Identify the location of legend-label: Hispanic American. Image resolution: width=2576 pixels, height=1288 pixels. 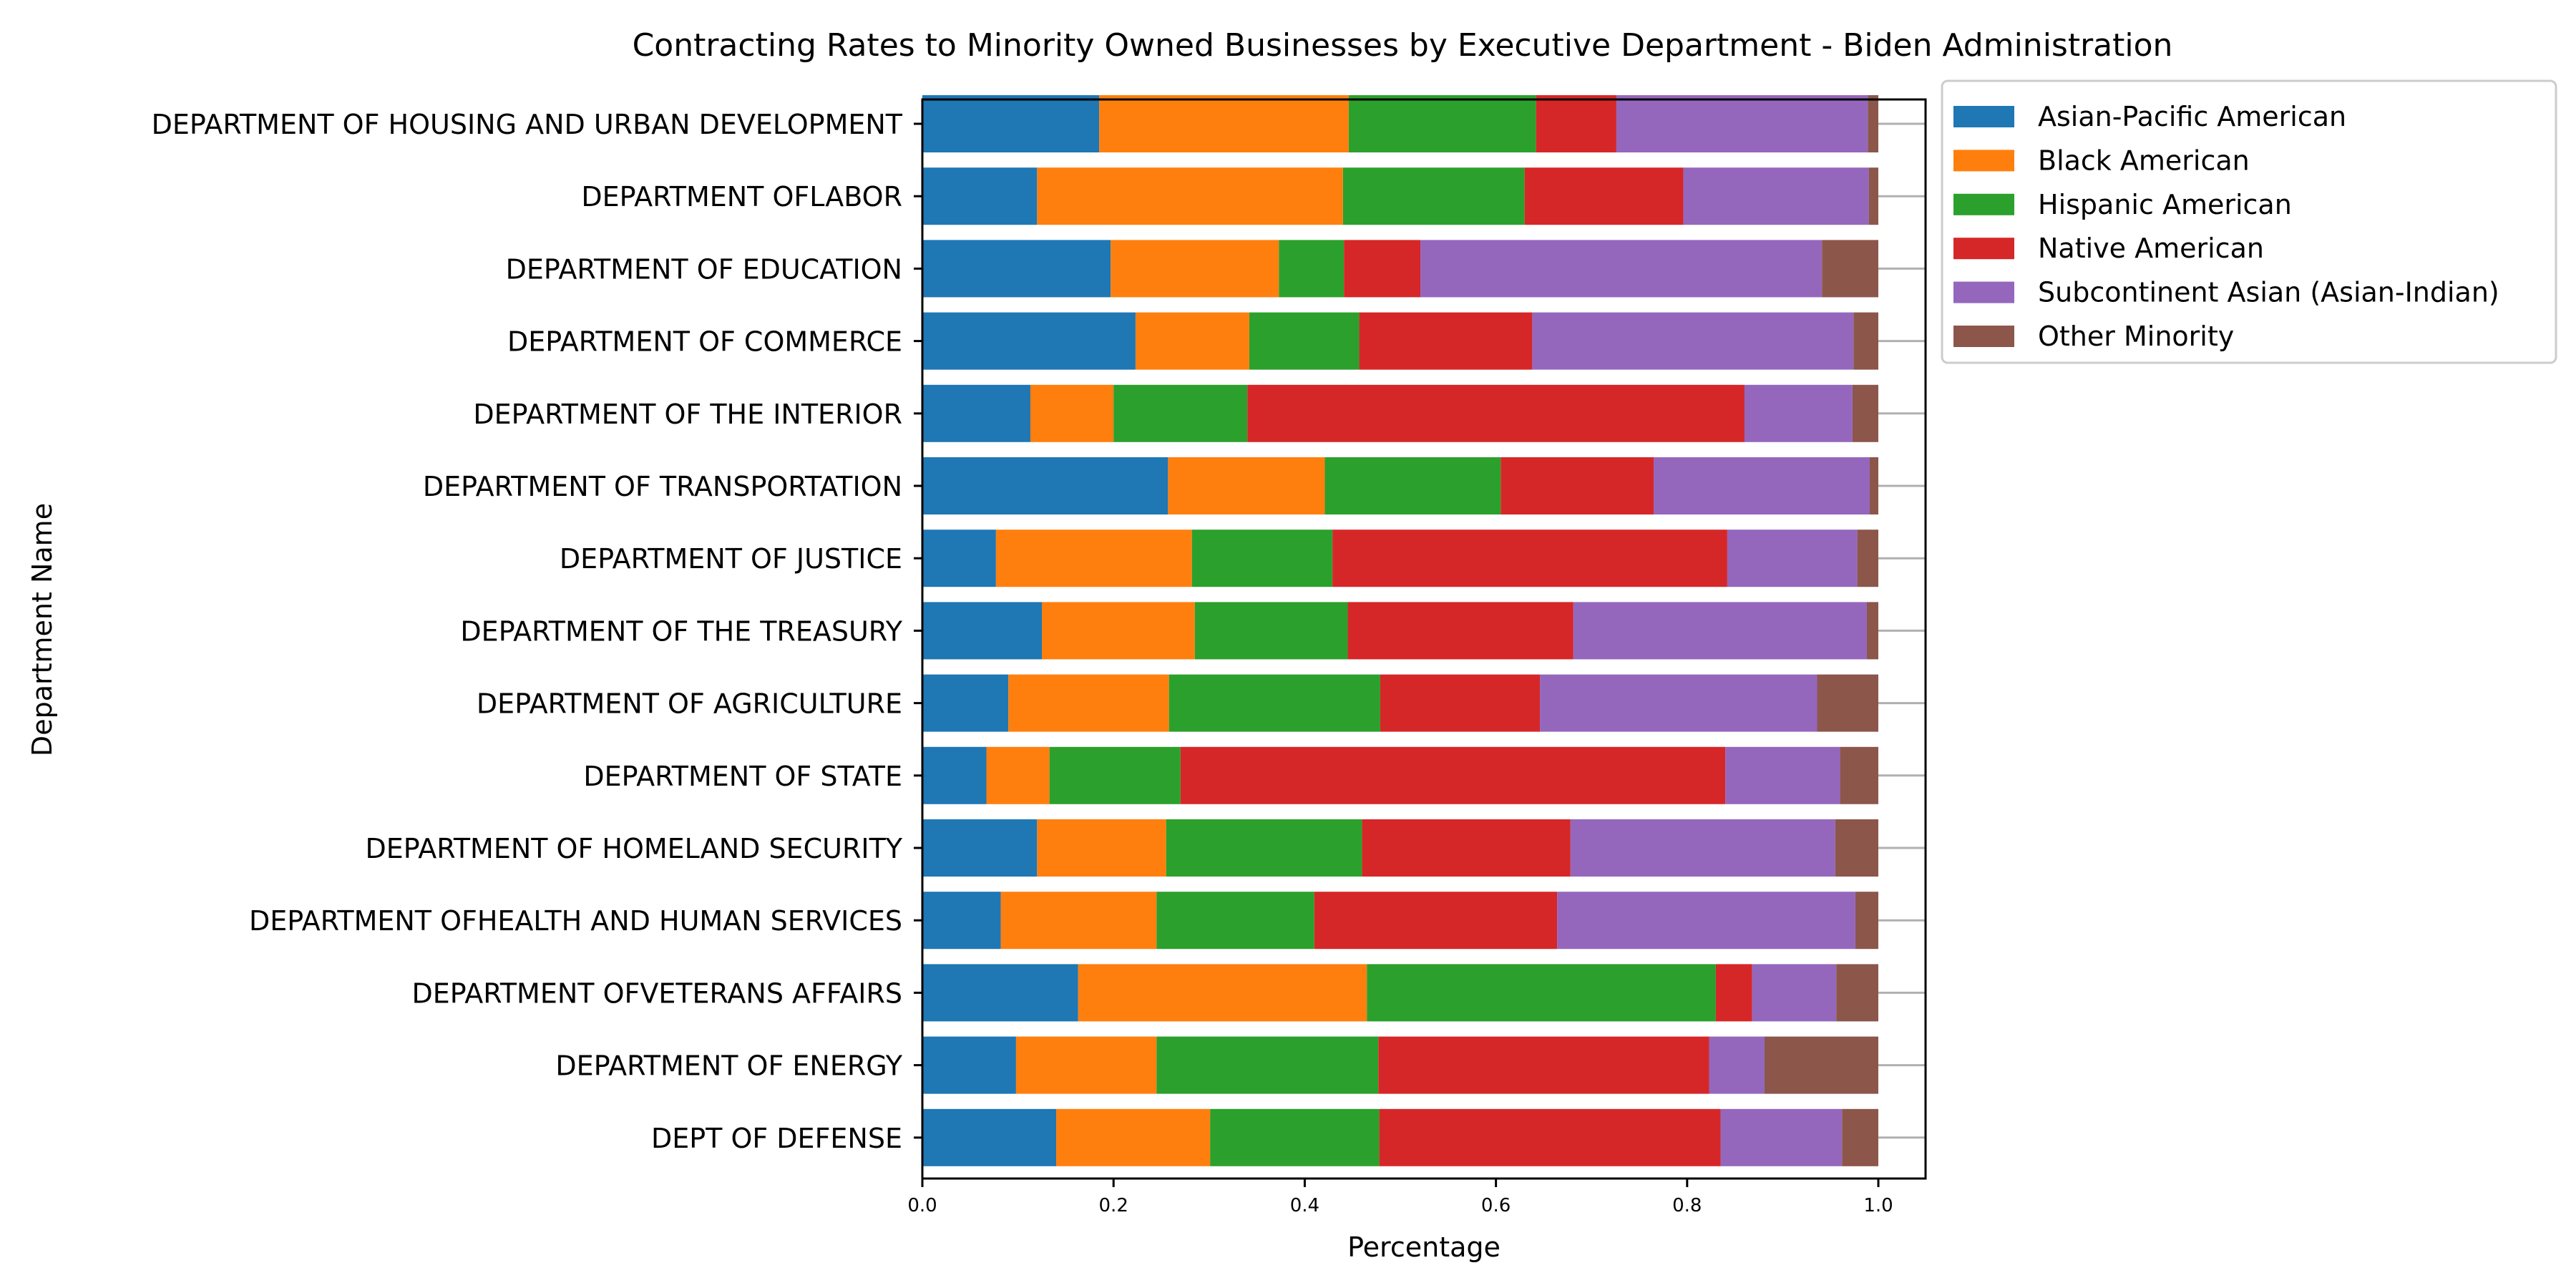
(2165, 204).